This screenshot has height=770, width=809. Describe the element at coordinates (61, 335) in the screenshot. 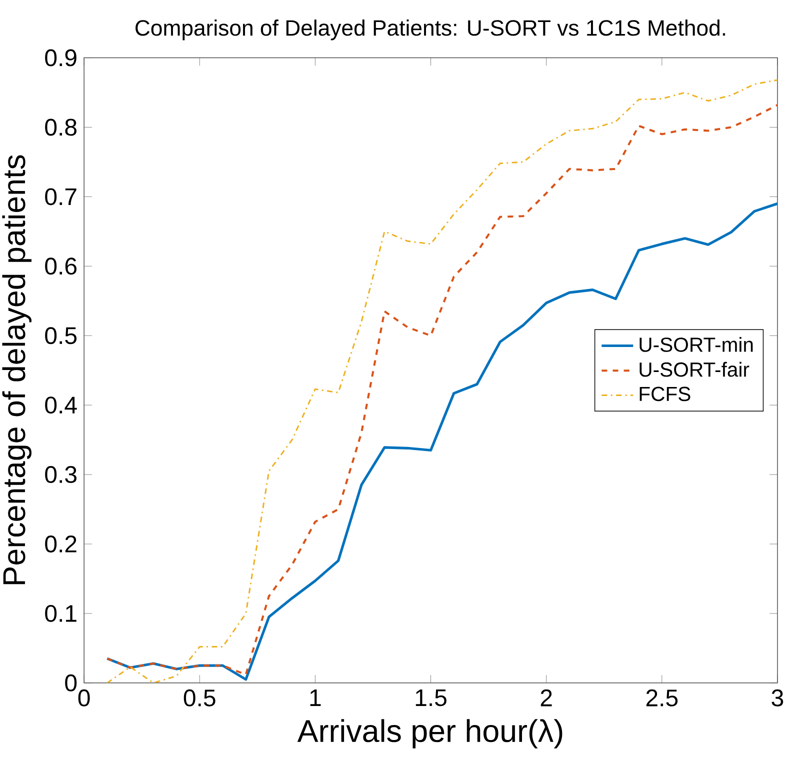

I see `y-tick-label: 0.5` at that location.